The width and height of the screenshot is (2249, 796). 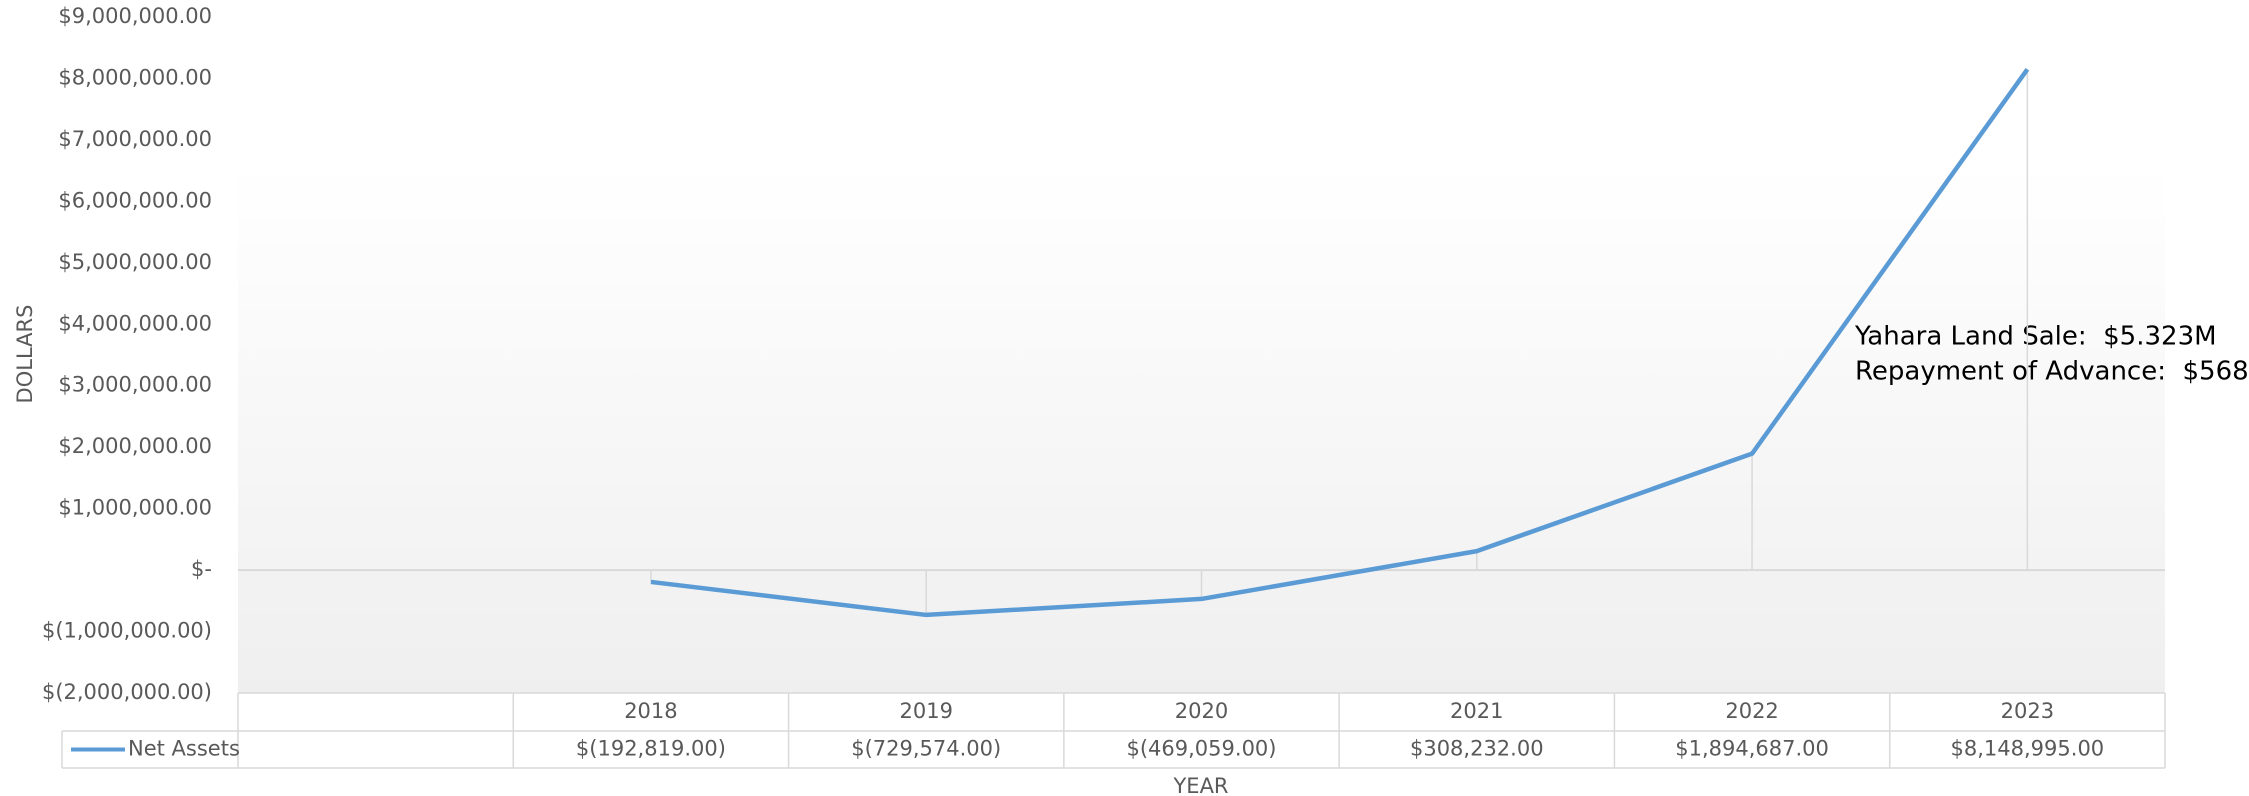 What do you see at coordinates (1752, 749) in the screenshot?
I see `data-table-value: $1,894,687.00` at bounding box center [1752, 749].